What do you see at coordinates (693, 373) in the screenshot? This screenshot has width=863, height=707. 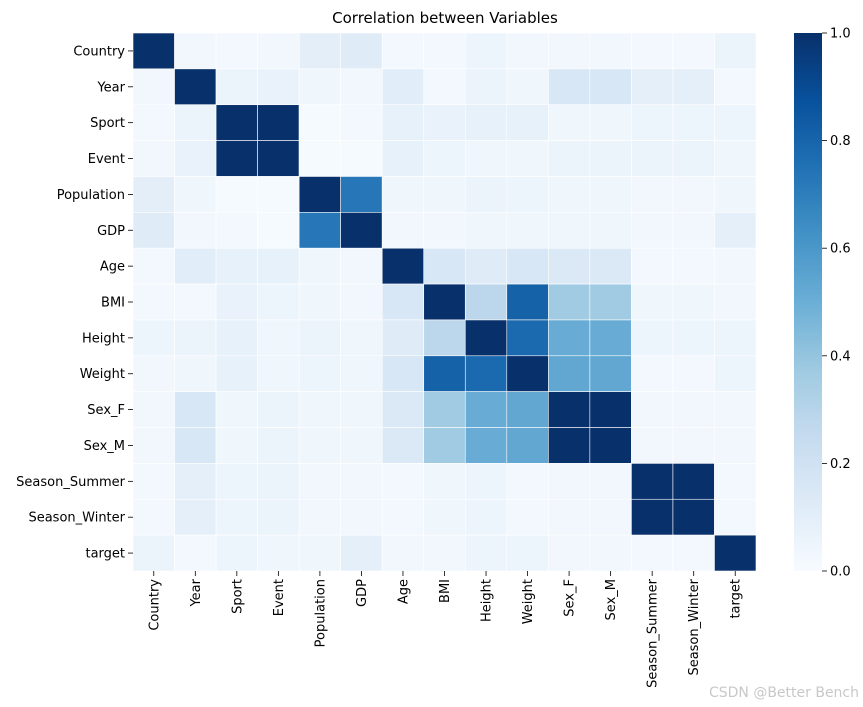 I see `heatmap-cell-Weight-Season_Winter` at bounding box center [693, 373].